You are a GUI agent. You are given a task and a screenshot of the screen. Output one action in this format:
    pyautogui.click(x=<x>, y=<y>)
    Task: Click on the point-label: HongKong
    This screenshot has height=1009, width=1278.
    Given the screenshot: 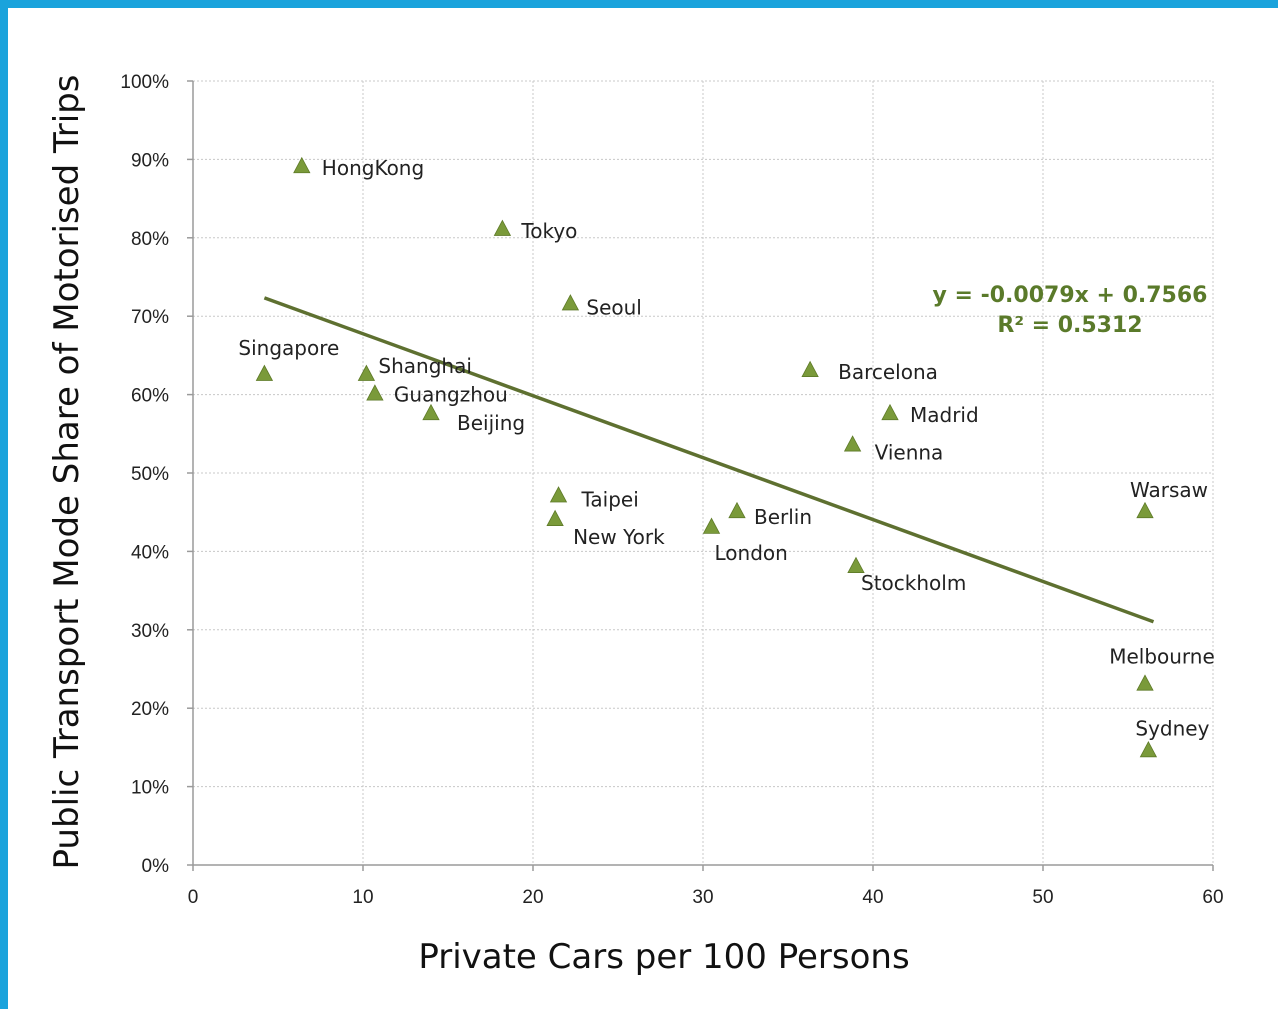 What is the action you would take?
    pyautogui.click(x=373, y=168)
    